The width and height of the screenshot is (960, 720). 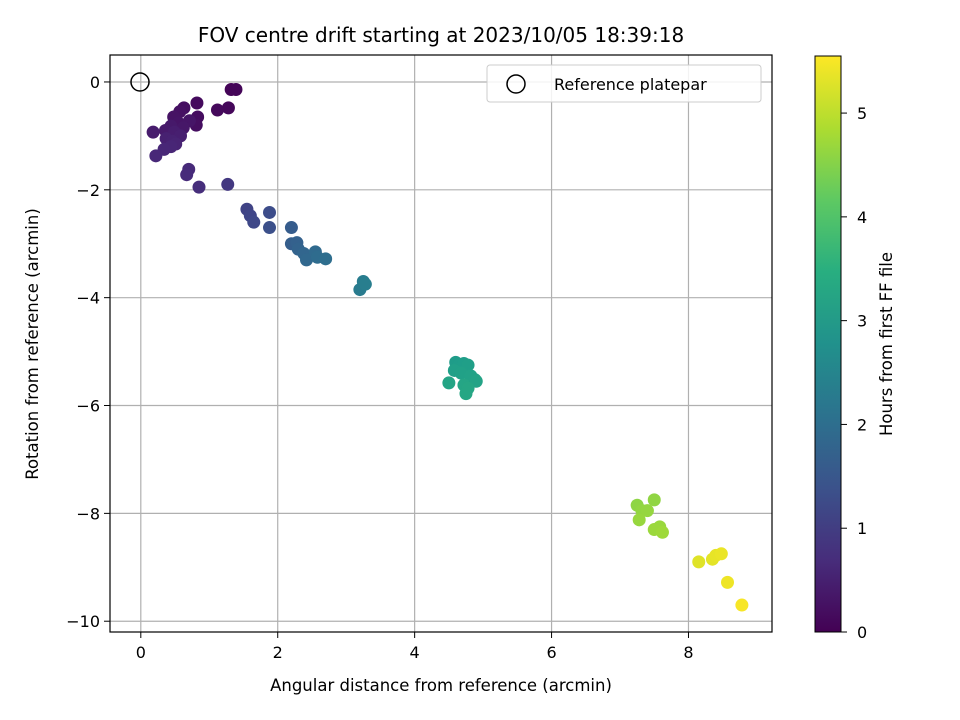 What do you see at coordinates (862, 632) in the screenshot?
I see `colorbar-tick-label: 0` at bounding box center [862, 632].